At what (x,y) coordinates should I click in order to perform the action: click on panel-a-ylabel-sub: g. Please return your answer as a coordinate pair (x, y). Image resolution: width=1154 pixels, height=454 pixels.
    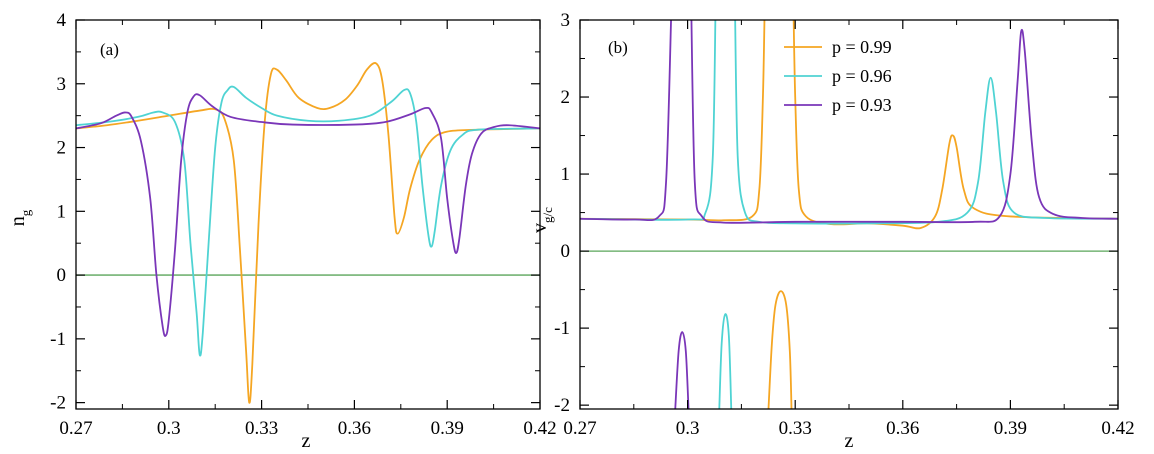
    Looking at the image, I should click on (25, 212).